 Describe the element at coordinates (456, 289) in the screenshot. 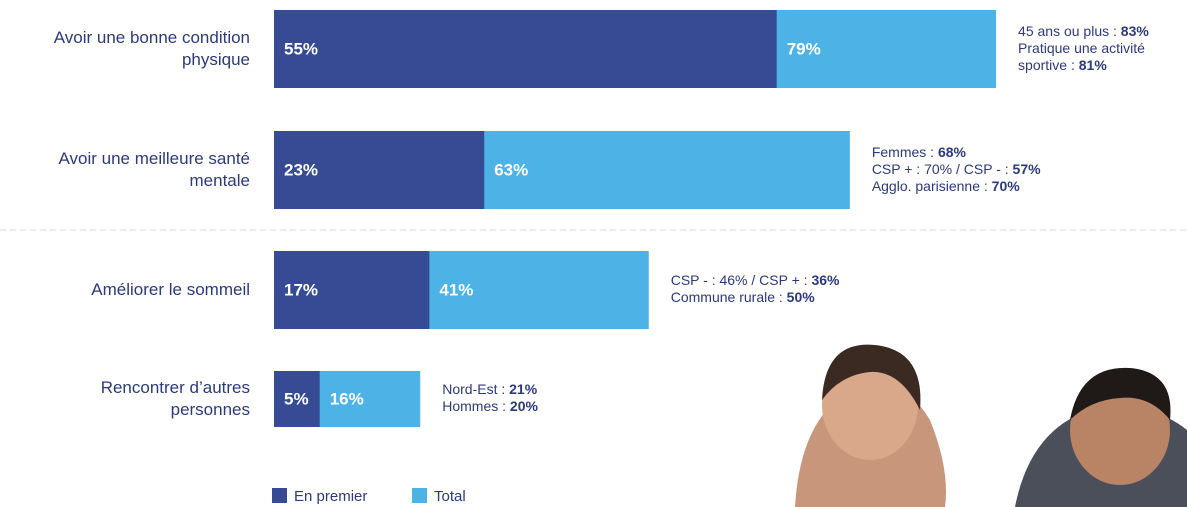

I see `value-label: 41%` at that location.